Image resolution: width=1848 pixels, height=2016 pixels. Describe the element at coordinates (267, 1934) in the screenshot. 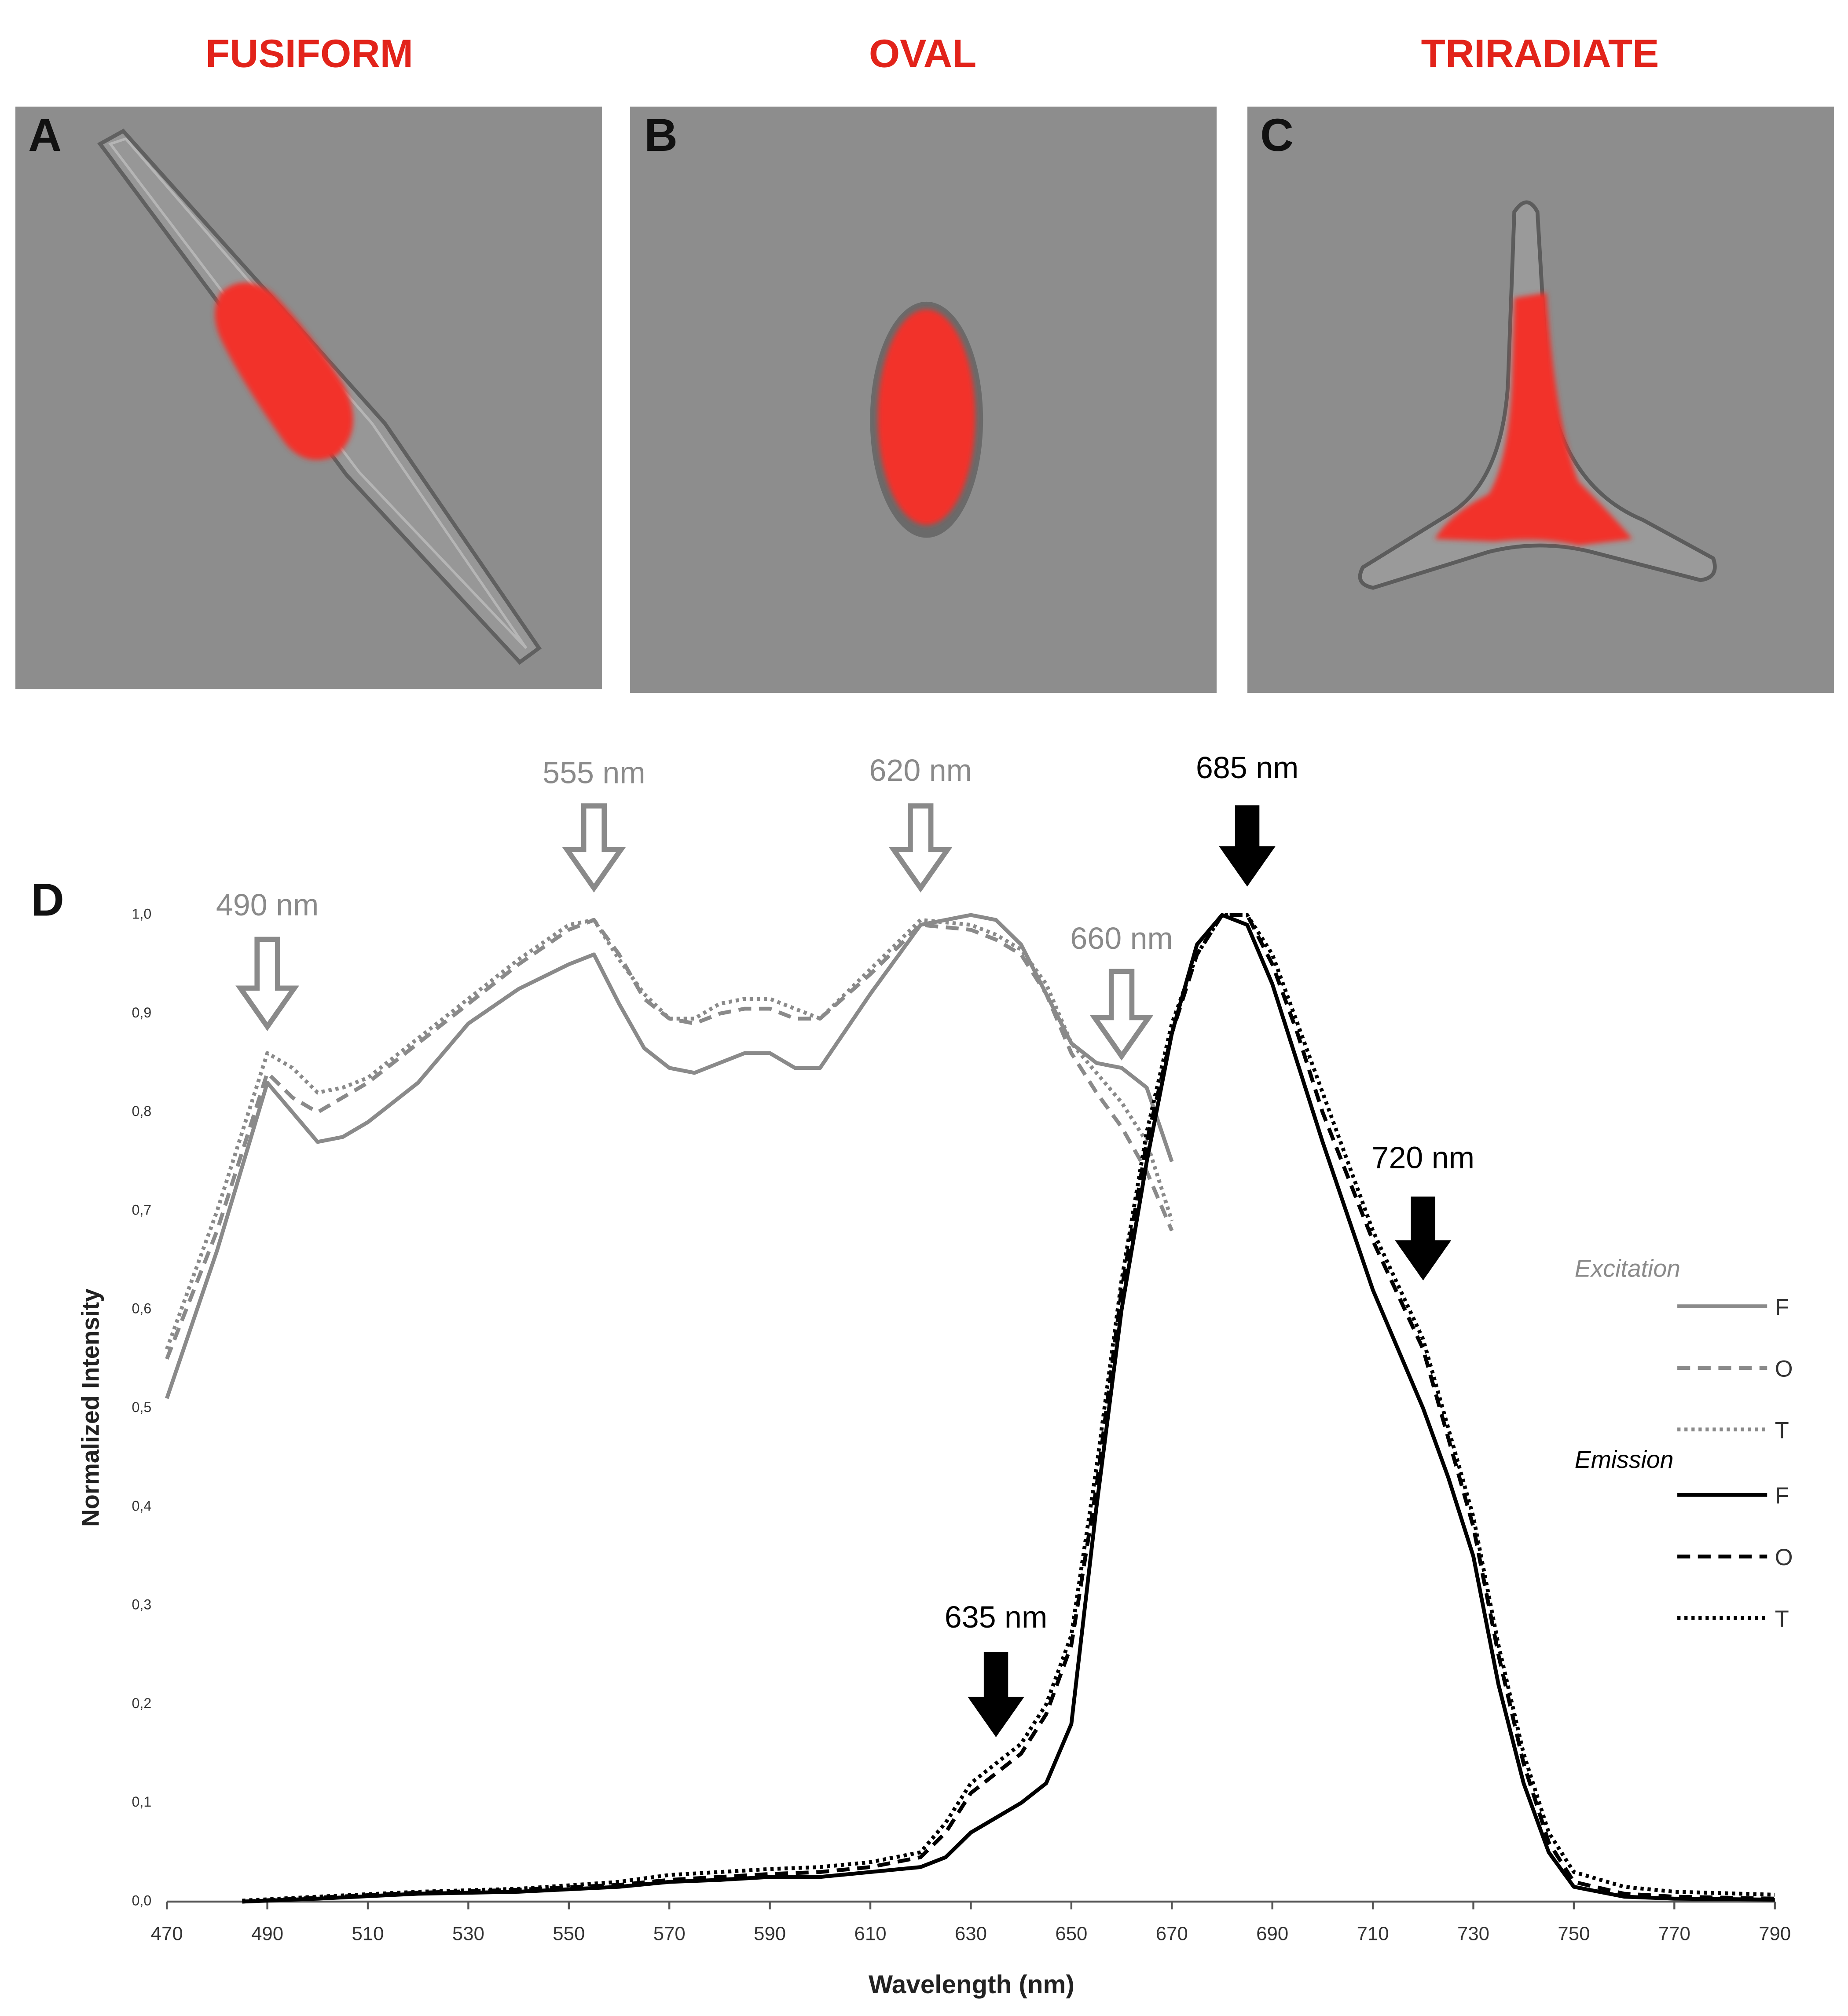

I see `x-tick-label: 490` at that location.